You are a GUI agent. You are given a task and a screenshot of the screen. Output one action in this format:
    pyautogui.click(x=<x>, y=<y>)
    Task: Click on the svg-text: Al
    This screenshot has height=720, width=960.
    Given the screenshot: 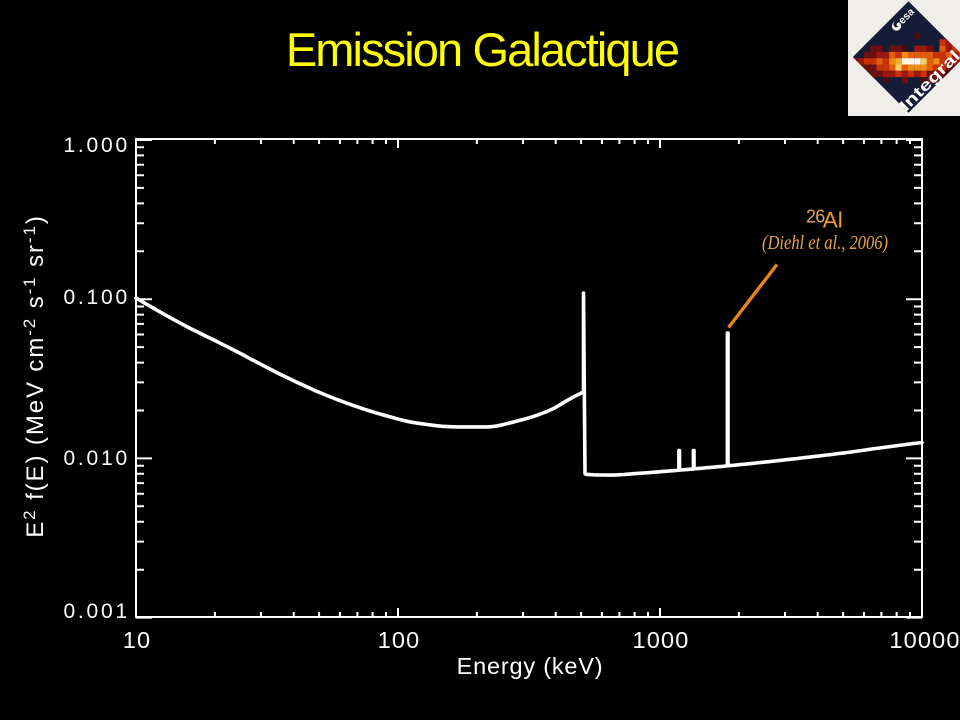 What is the action you would take?
    pyautogui.click(x=833, y=219)
    